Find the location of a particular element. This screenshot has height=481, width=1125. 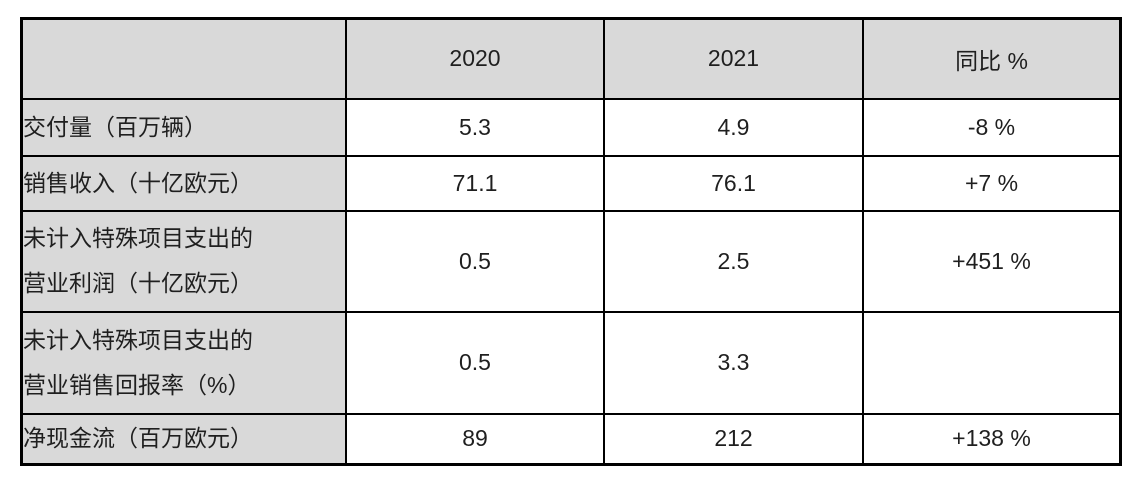

column-header-yoy: 同比 % is located at coordinates (992, 58).